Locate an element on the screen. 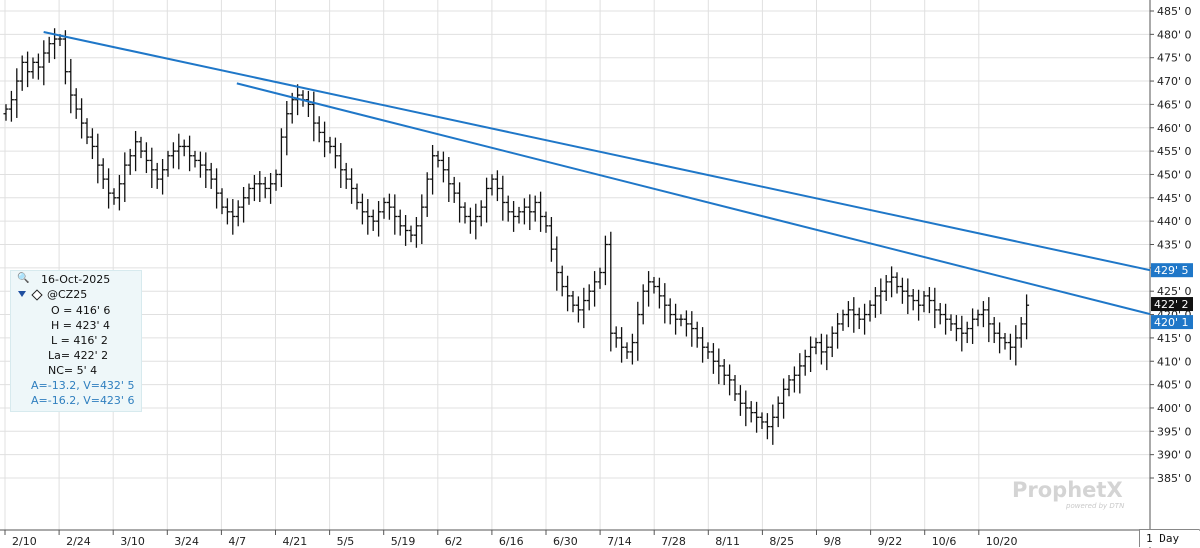  prophetx-logo: ProphetX is located at coordinates (1067, 490).